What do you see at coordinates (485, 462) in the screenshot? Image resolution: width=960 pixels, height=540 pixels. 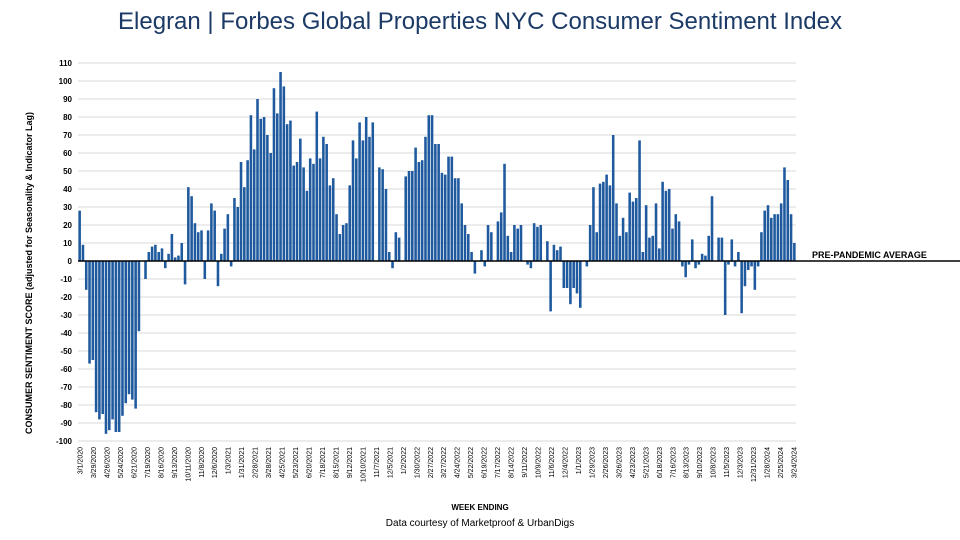 I see `x-tick-label: 6/19/2022` at bounding box center [485, 462].